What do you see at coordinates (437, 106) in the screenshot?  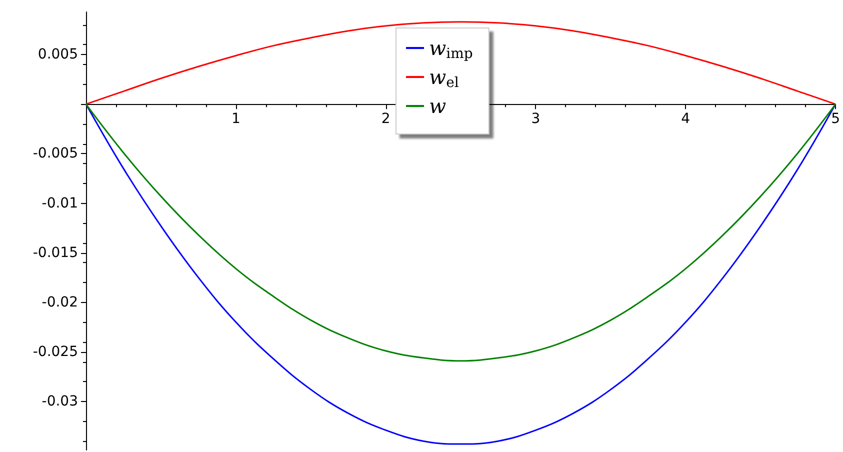 I see `legend-label: w` at bounding box center [437, 106].